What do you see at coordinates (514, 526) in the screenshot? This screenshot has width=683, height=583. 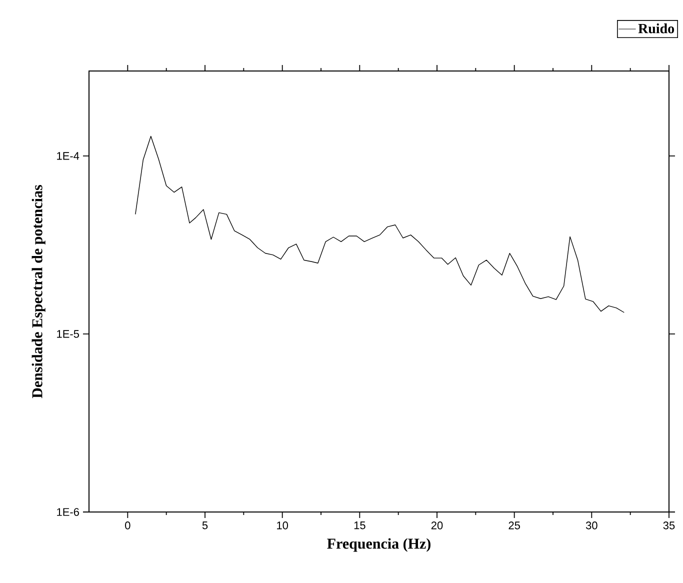 I see `x-tick-label: 25` at bounding box center [514, 526].